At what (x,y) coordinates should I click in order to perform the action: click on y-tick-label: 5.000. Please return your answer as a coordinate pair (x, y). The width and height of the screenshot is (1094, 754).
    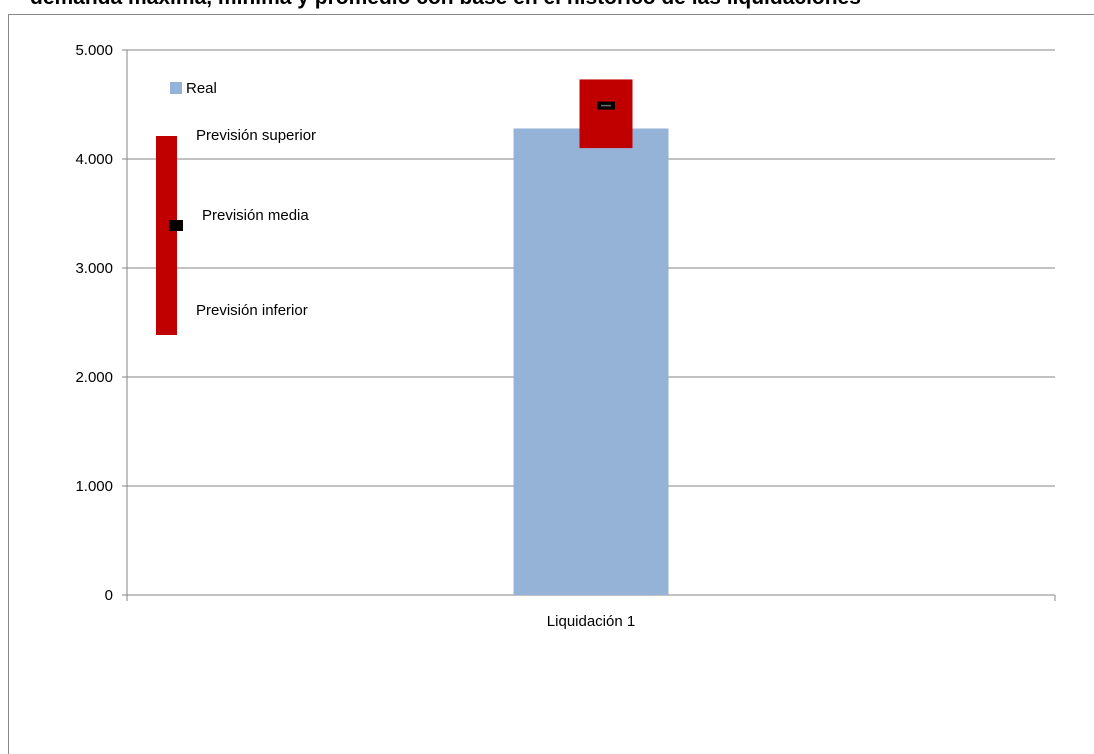
    Looking at the image, I should click on (94, 50).